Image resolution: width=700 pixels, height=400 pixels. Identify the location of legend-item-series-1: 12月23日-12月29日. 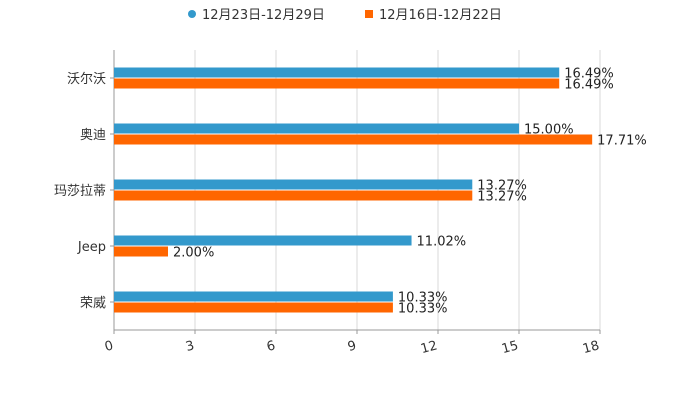
(256, 13).